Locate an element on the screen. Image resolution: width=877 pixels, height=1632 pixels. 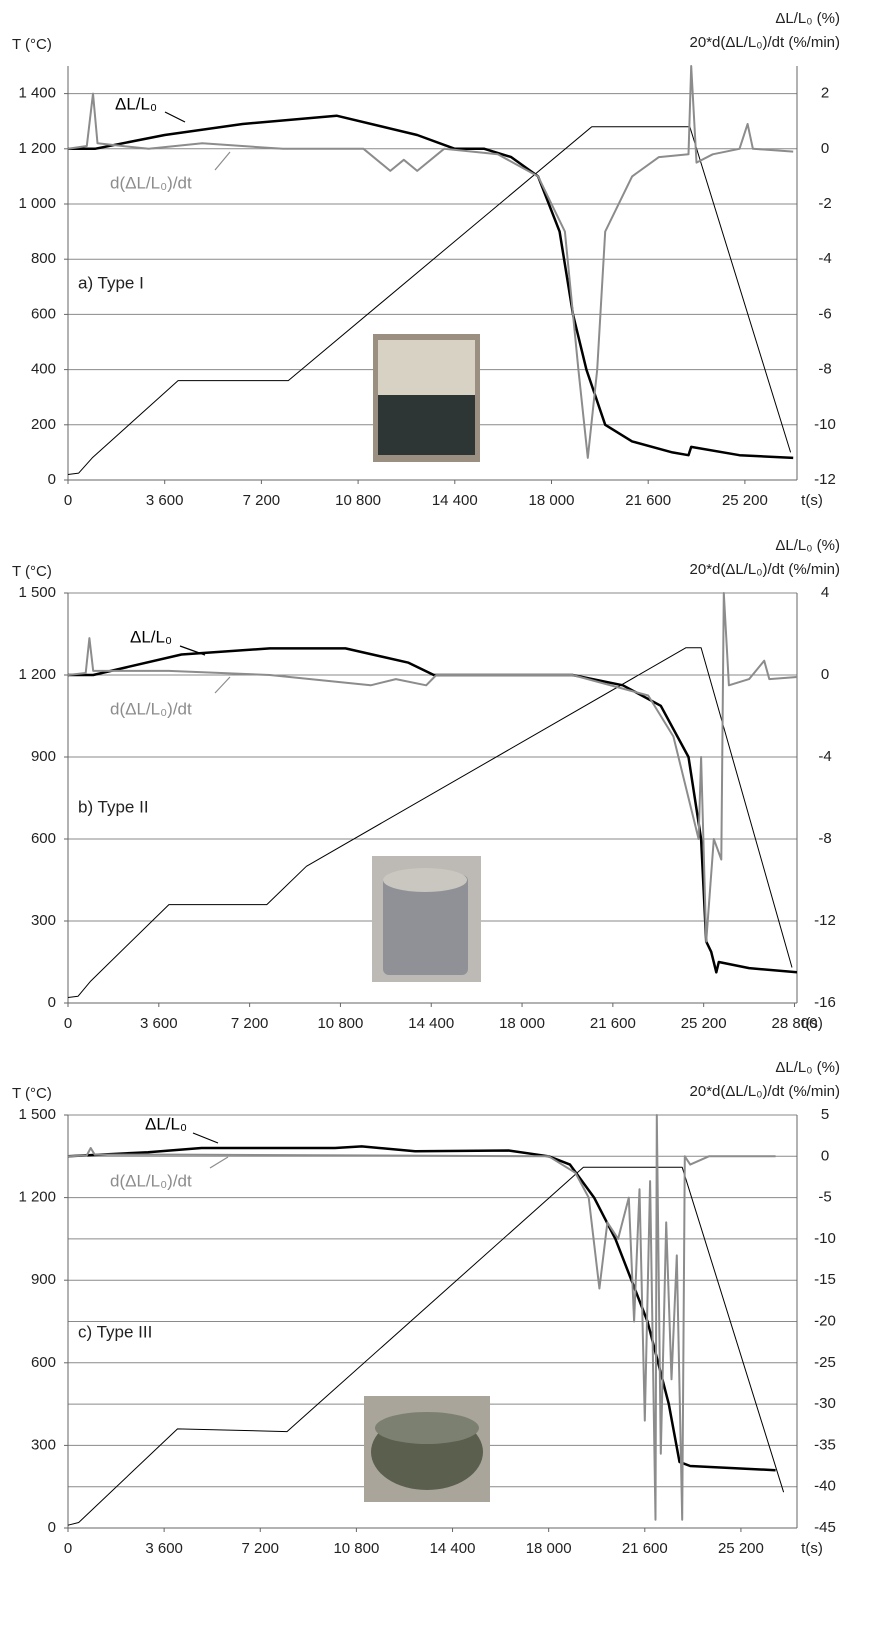
y-tick-label: 1 400 is located at coordinates (37, 93).